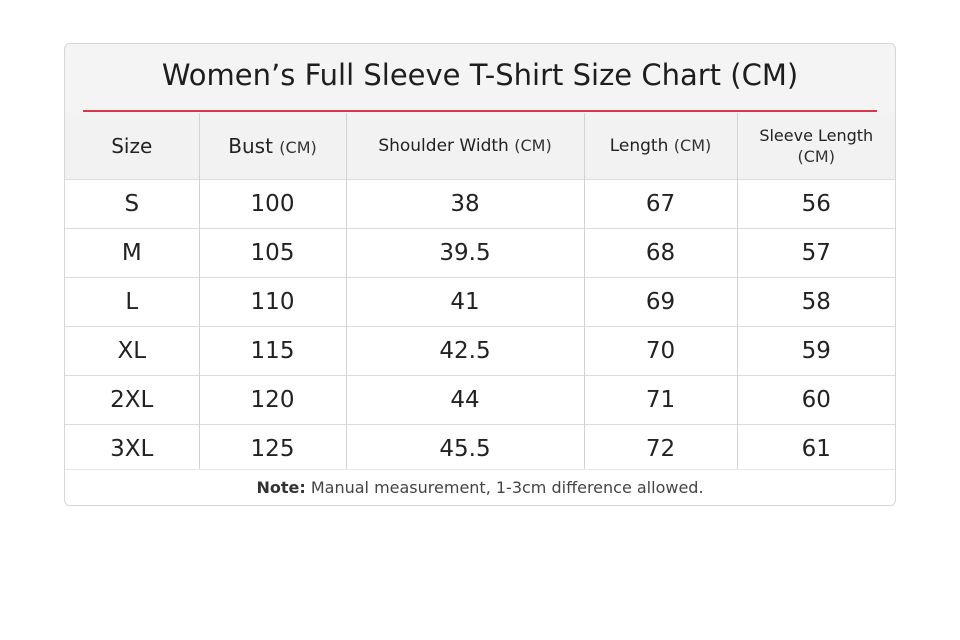  Describe the element at coordinates (465, 302) in the screenshot. I see `table-cell: 41` at that location.